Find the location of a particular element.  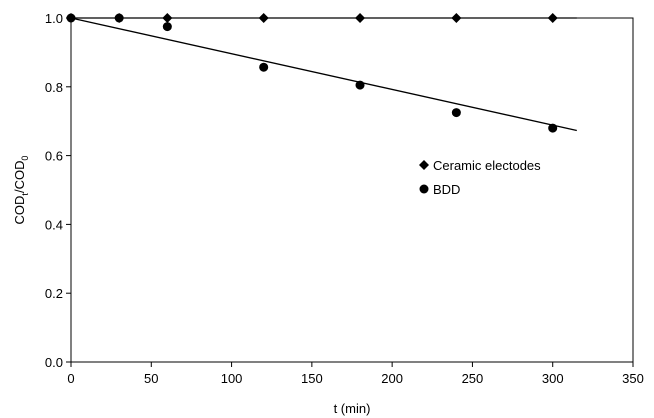

legend-diamond-marker is located at coordinates (424, 165).